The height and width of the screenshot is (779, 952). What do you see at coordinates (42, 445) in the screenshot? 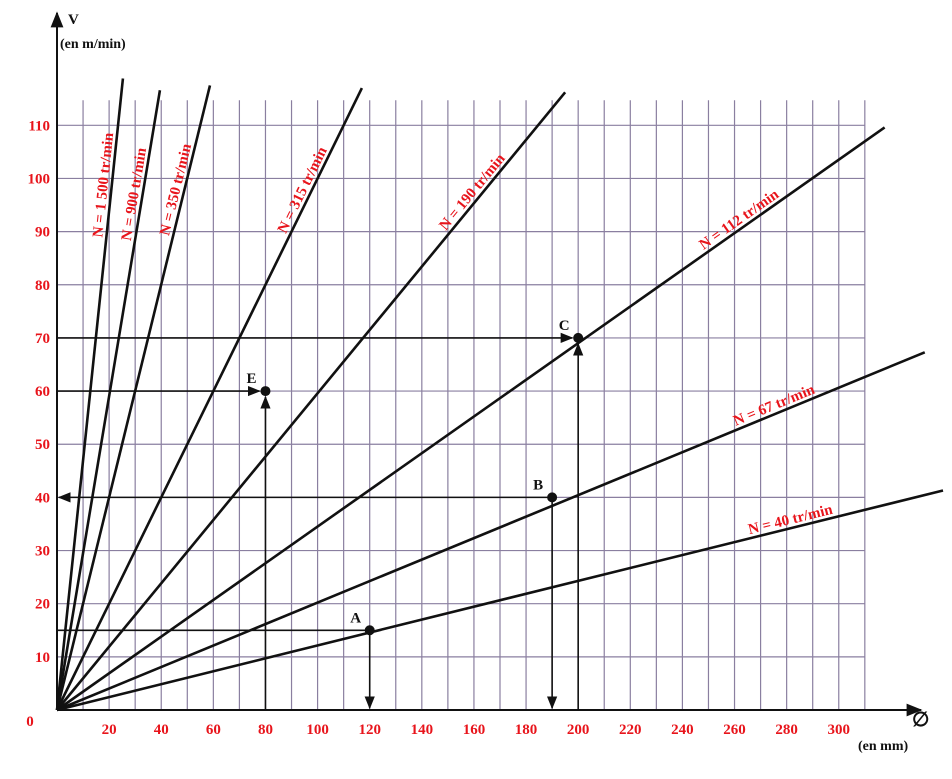
I see `y-tick-label: 50` at bounding box center [42, 445].